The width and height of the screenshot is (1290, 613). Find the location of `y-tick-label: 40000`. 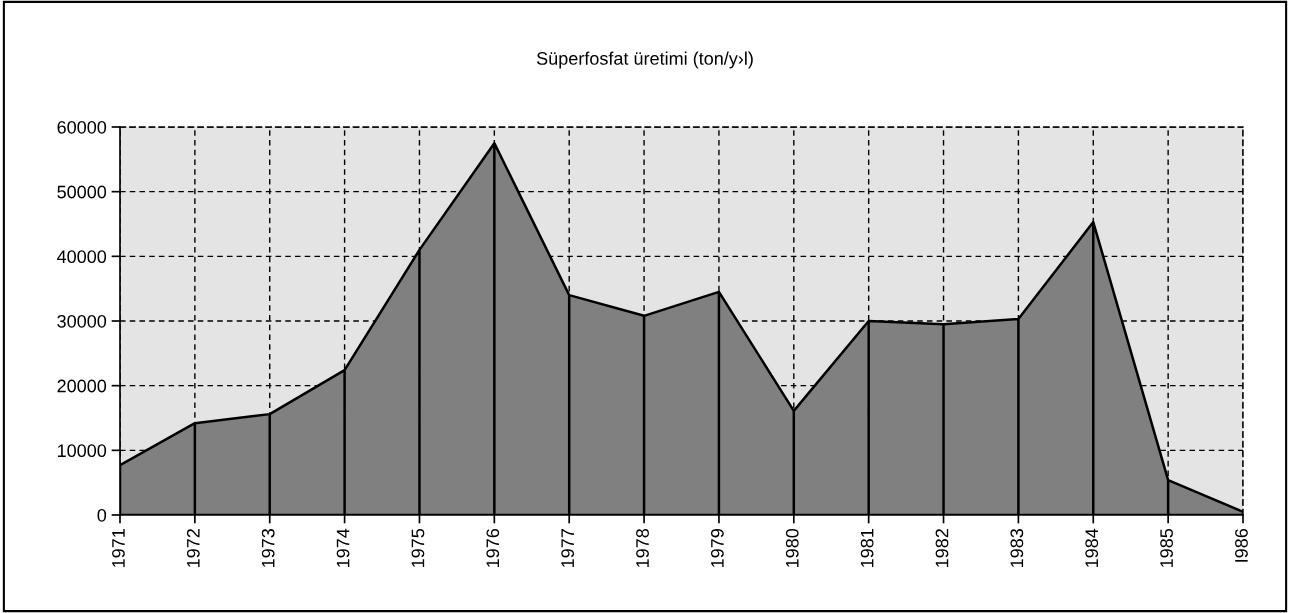

y-tick-label: 40000 is located at coordinates (82, 257).